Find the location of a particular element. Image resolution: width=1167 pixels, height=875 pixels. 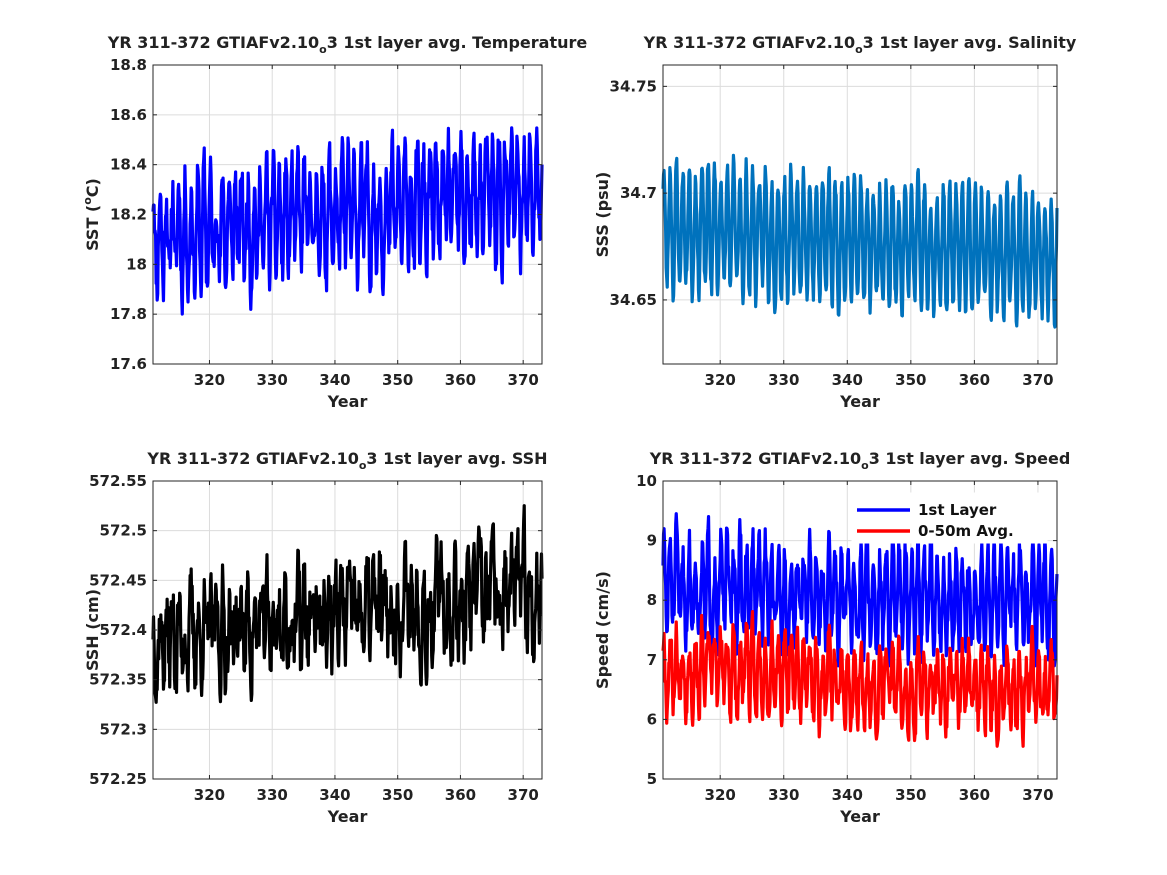

y-tick-label: 18.8 is located at coordinates (128, 65).